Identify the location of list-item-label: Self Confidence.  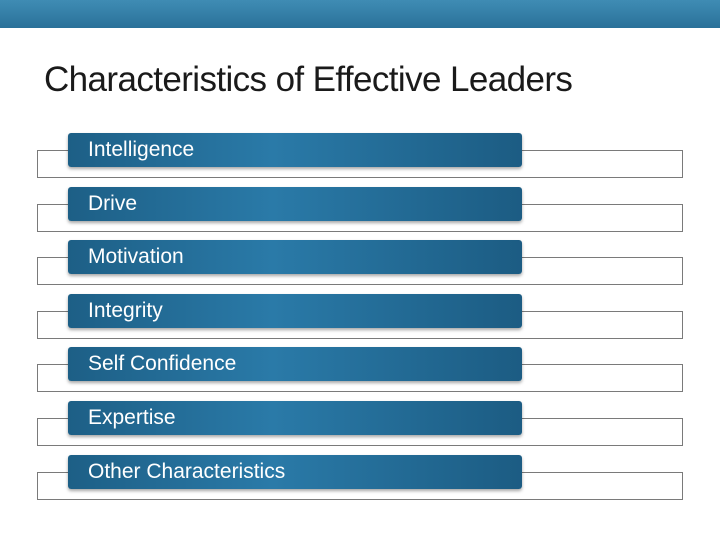
(162, 363).